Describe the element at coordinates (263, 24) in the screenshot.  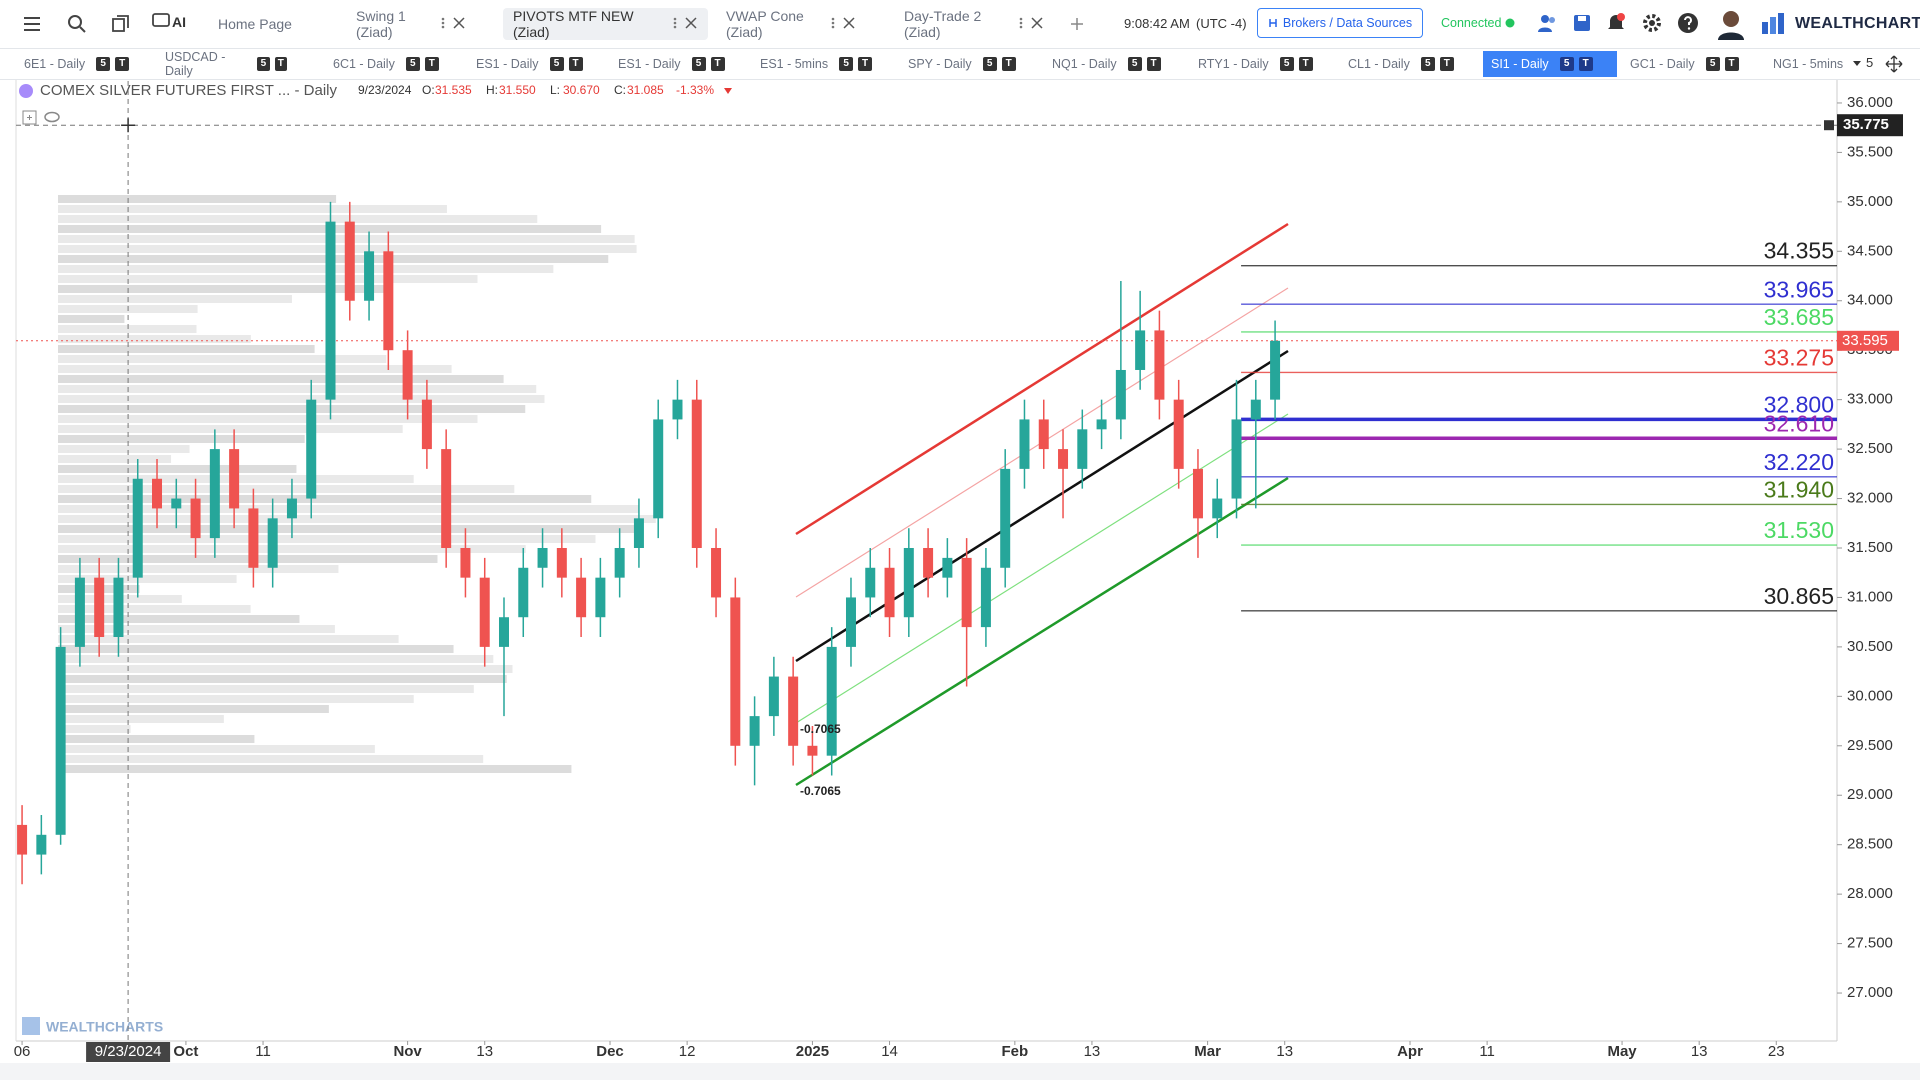
I see `workspace-tab: Home Page` at that location.